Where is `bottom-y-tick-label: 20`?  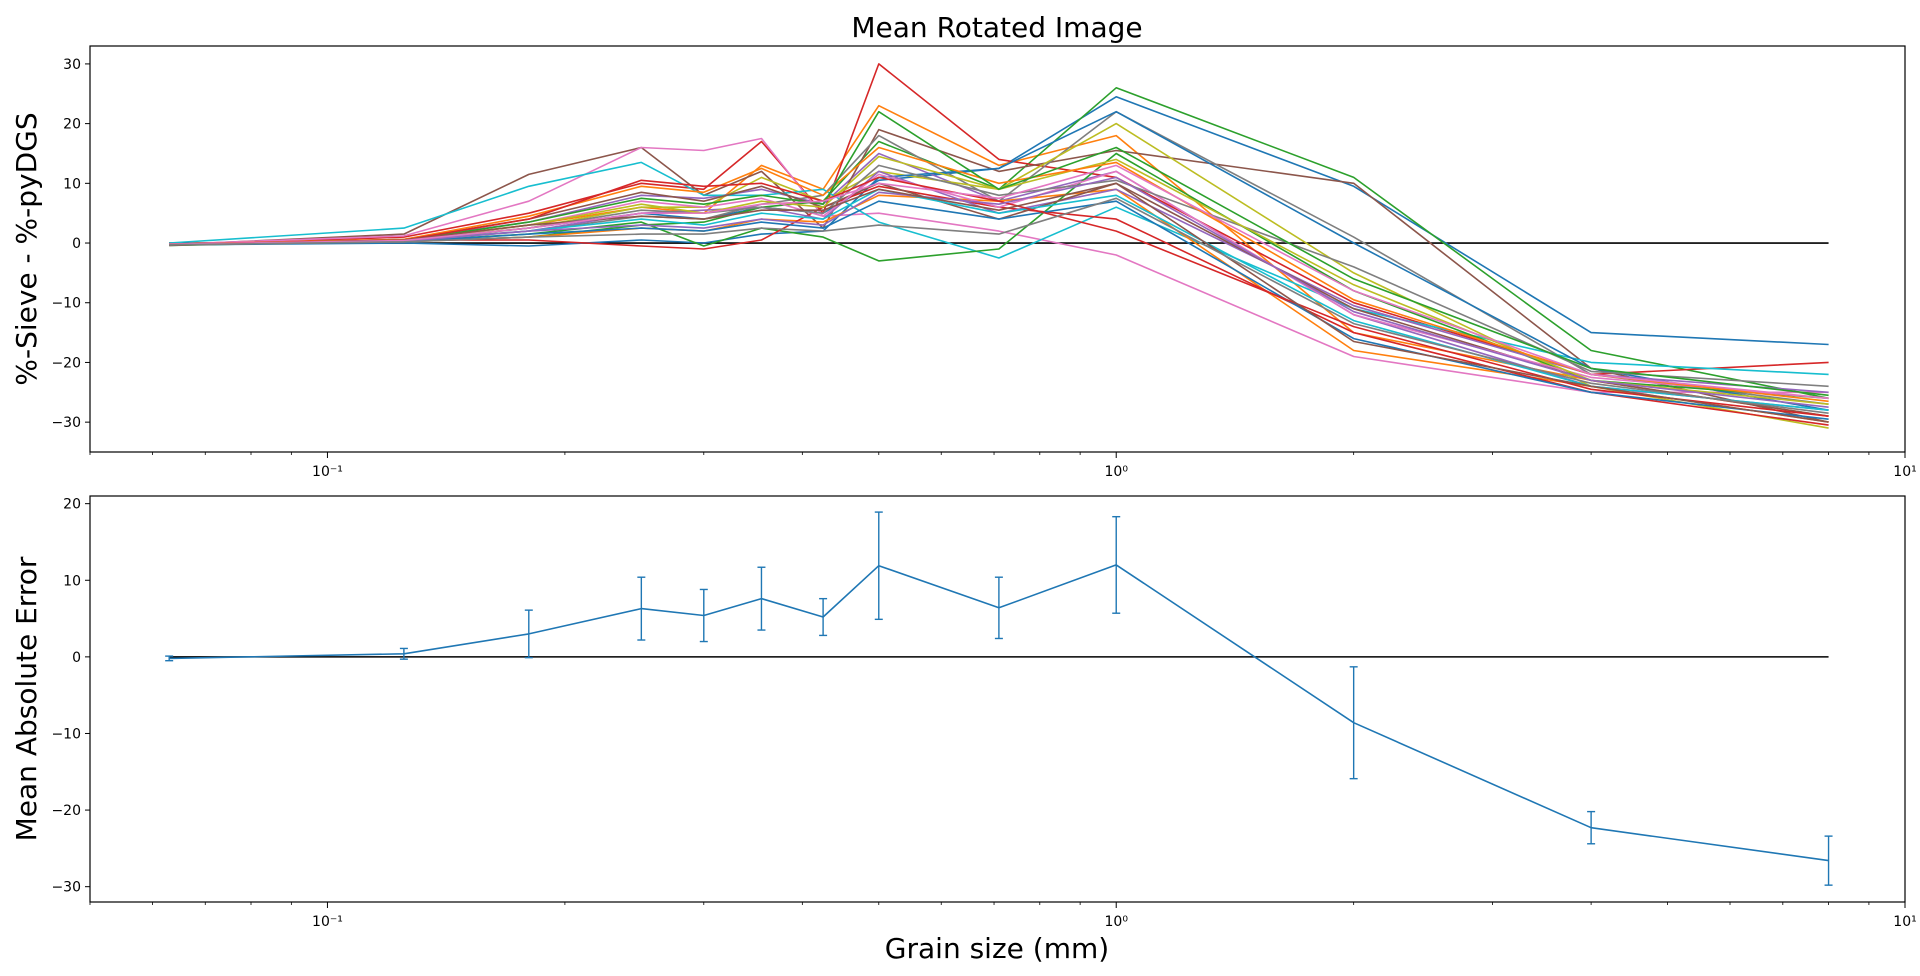
bottom-y-tick-label: 20 is located at coordinates (72, 505).